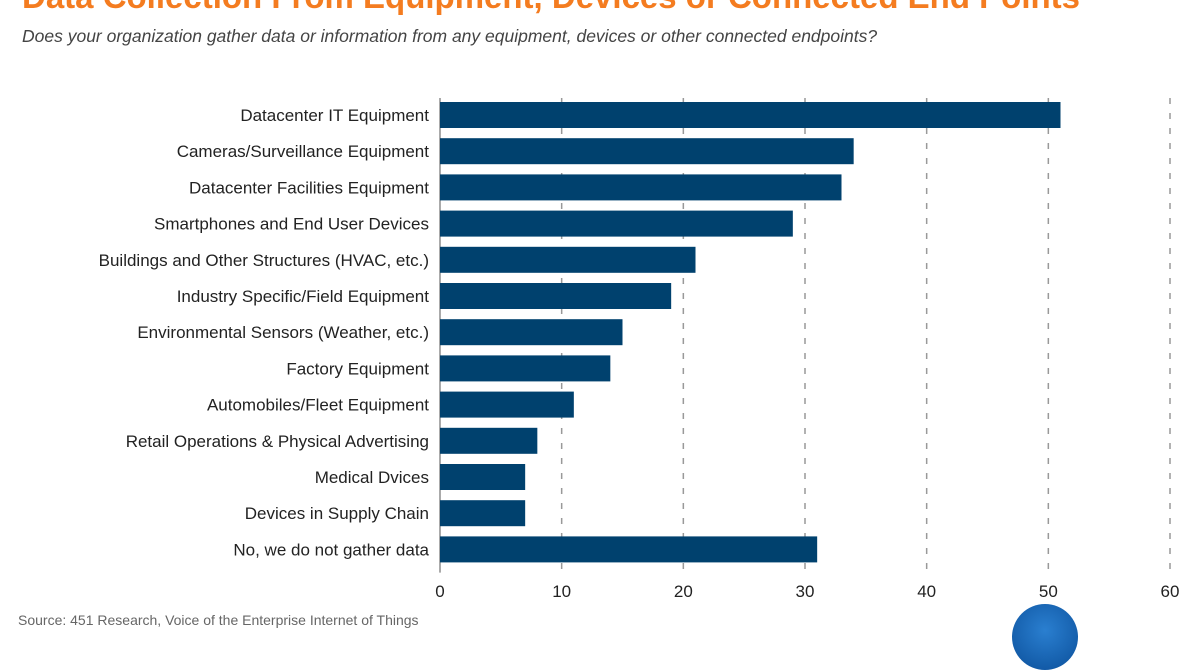  What do you see at coordinates (331, 549) in the screenshot?
I see `category-label: No, we do not gather data` at bounding box center [331, 549].